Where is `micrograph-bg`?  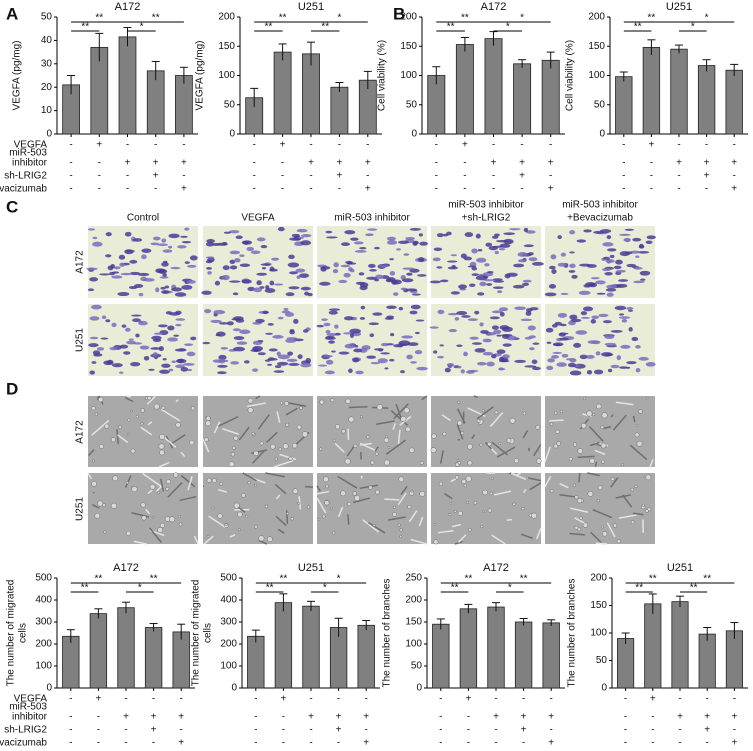
micrograph-bg is located at coordinates (143, 431).